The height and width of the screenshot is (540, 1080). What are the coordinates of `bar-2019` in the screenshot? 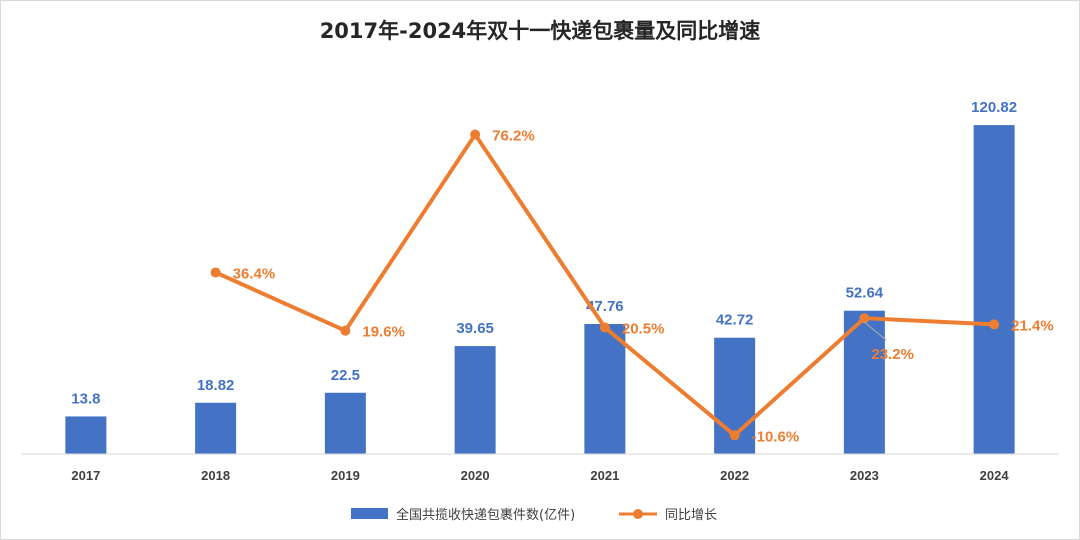 It's located at (345, 423).